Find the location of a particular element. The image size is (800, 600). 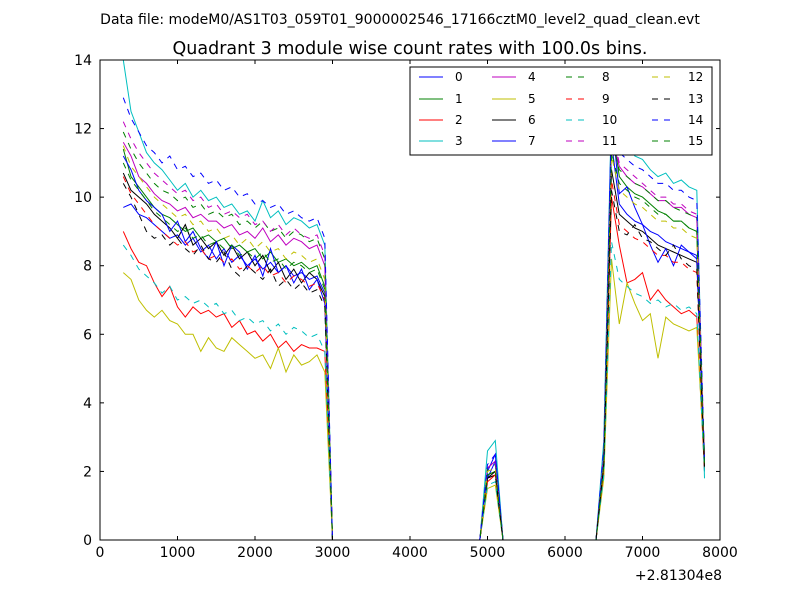

y-tick-label: 2 is located at coordinates (87, 472).